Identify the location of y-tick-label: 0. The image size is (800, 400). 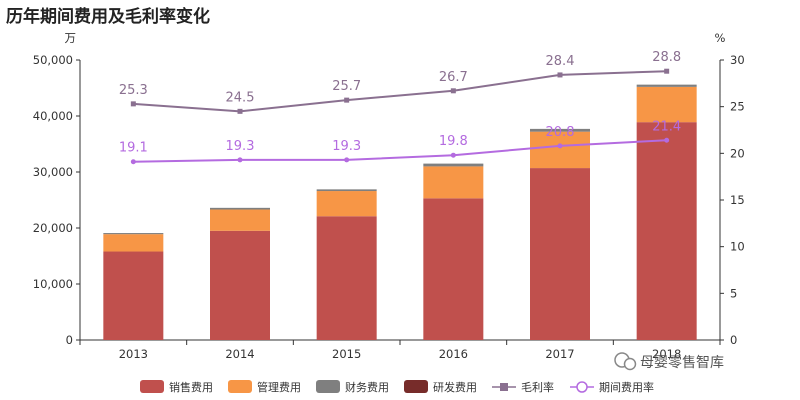
(69, 340).